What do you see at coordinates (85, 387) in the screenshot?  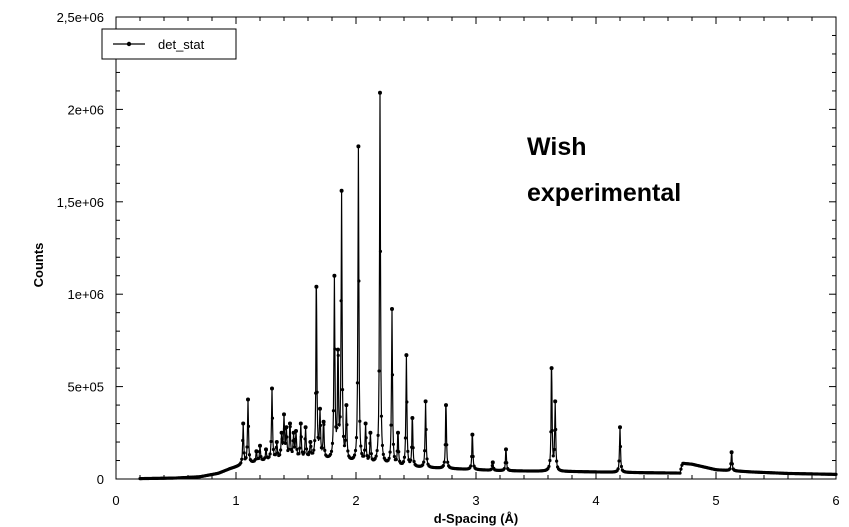 I see `y-tick-label: 5e+05` at bounding box center [85, 387].